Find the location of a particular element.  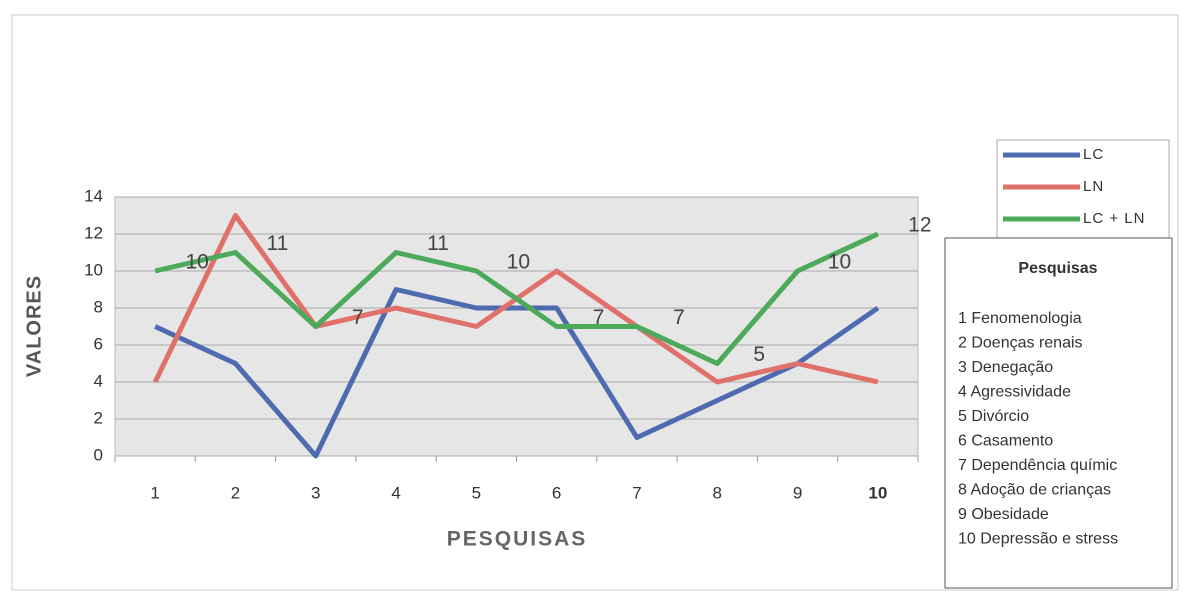

y-tick-label: 8 is located at coordinates (98, 306).